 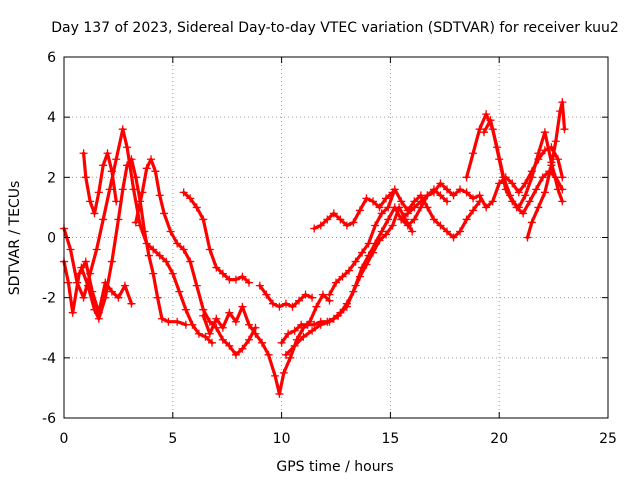 What do you see at coordinates (499, 439) in the screenshot?
I see `x-tick-label: 20` at bounding box center [499, 439].